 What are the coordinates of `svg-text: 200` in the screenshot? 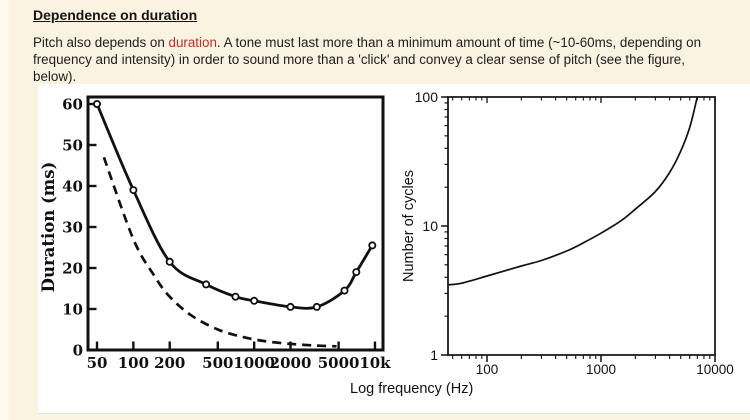 It's located at (169, 363).